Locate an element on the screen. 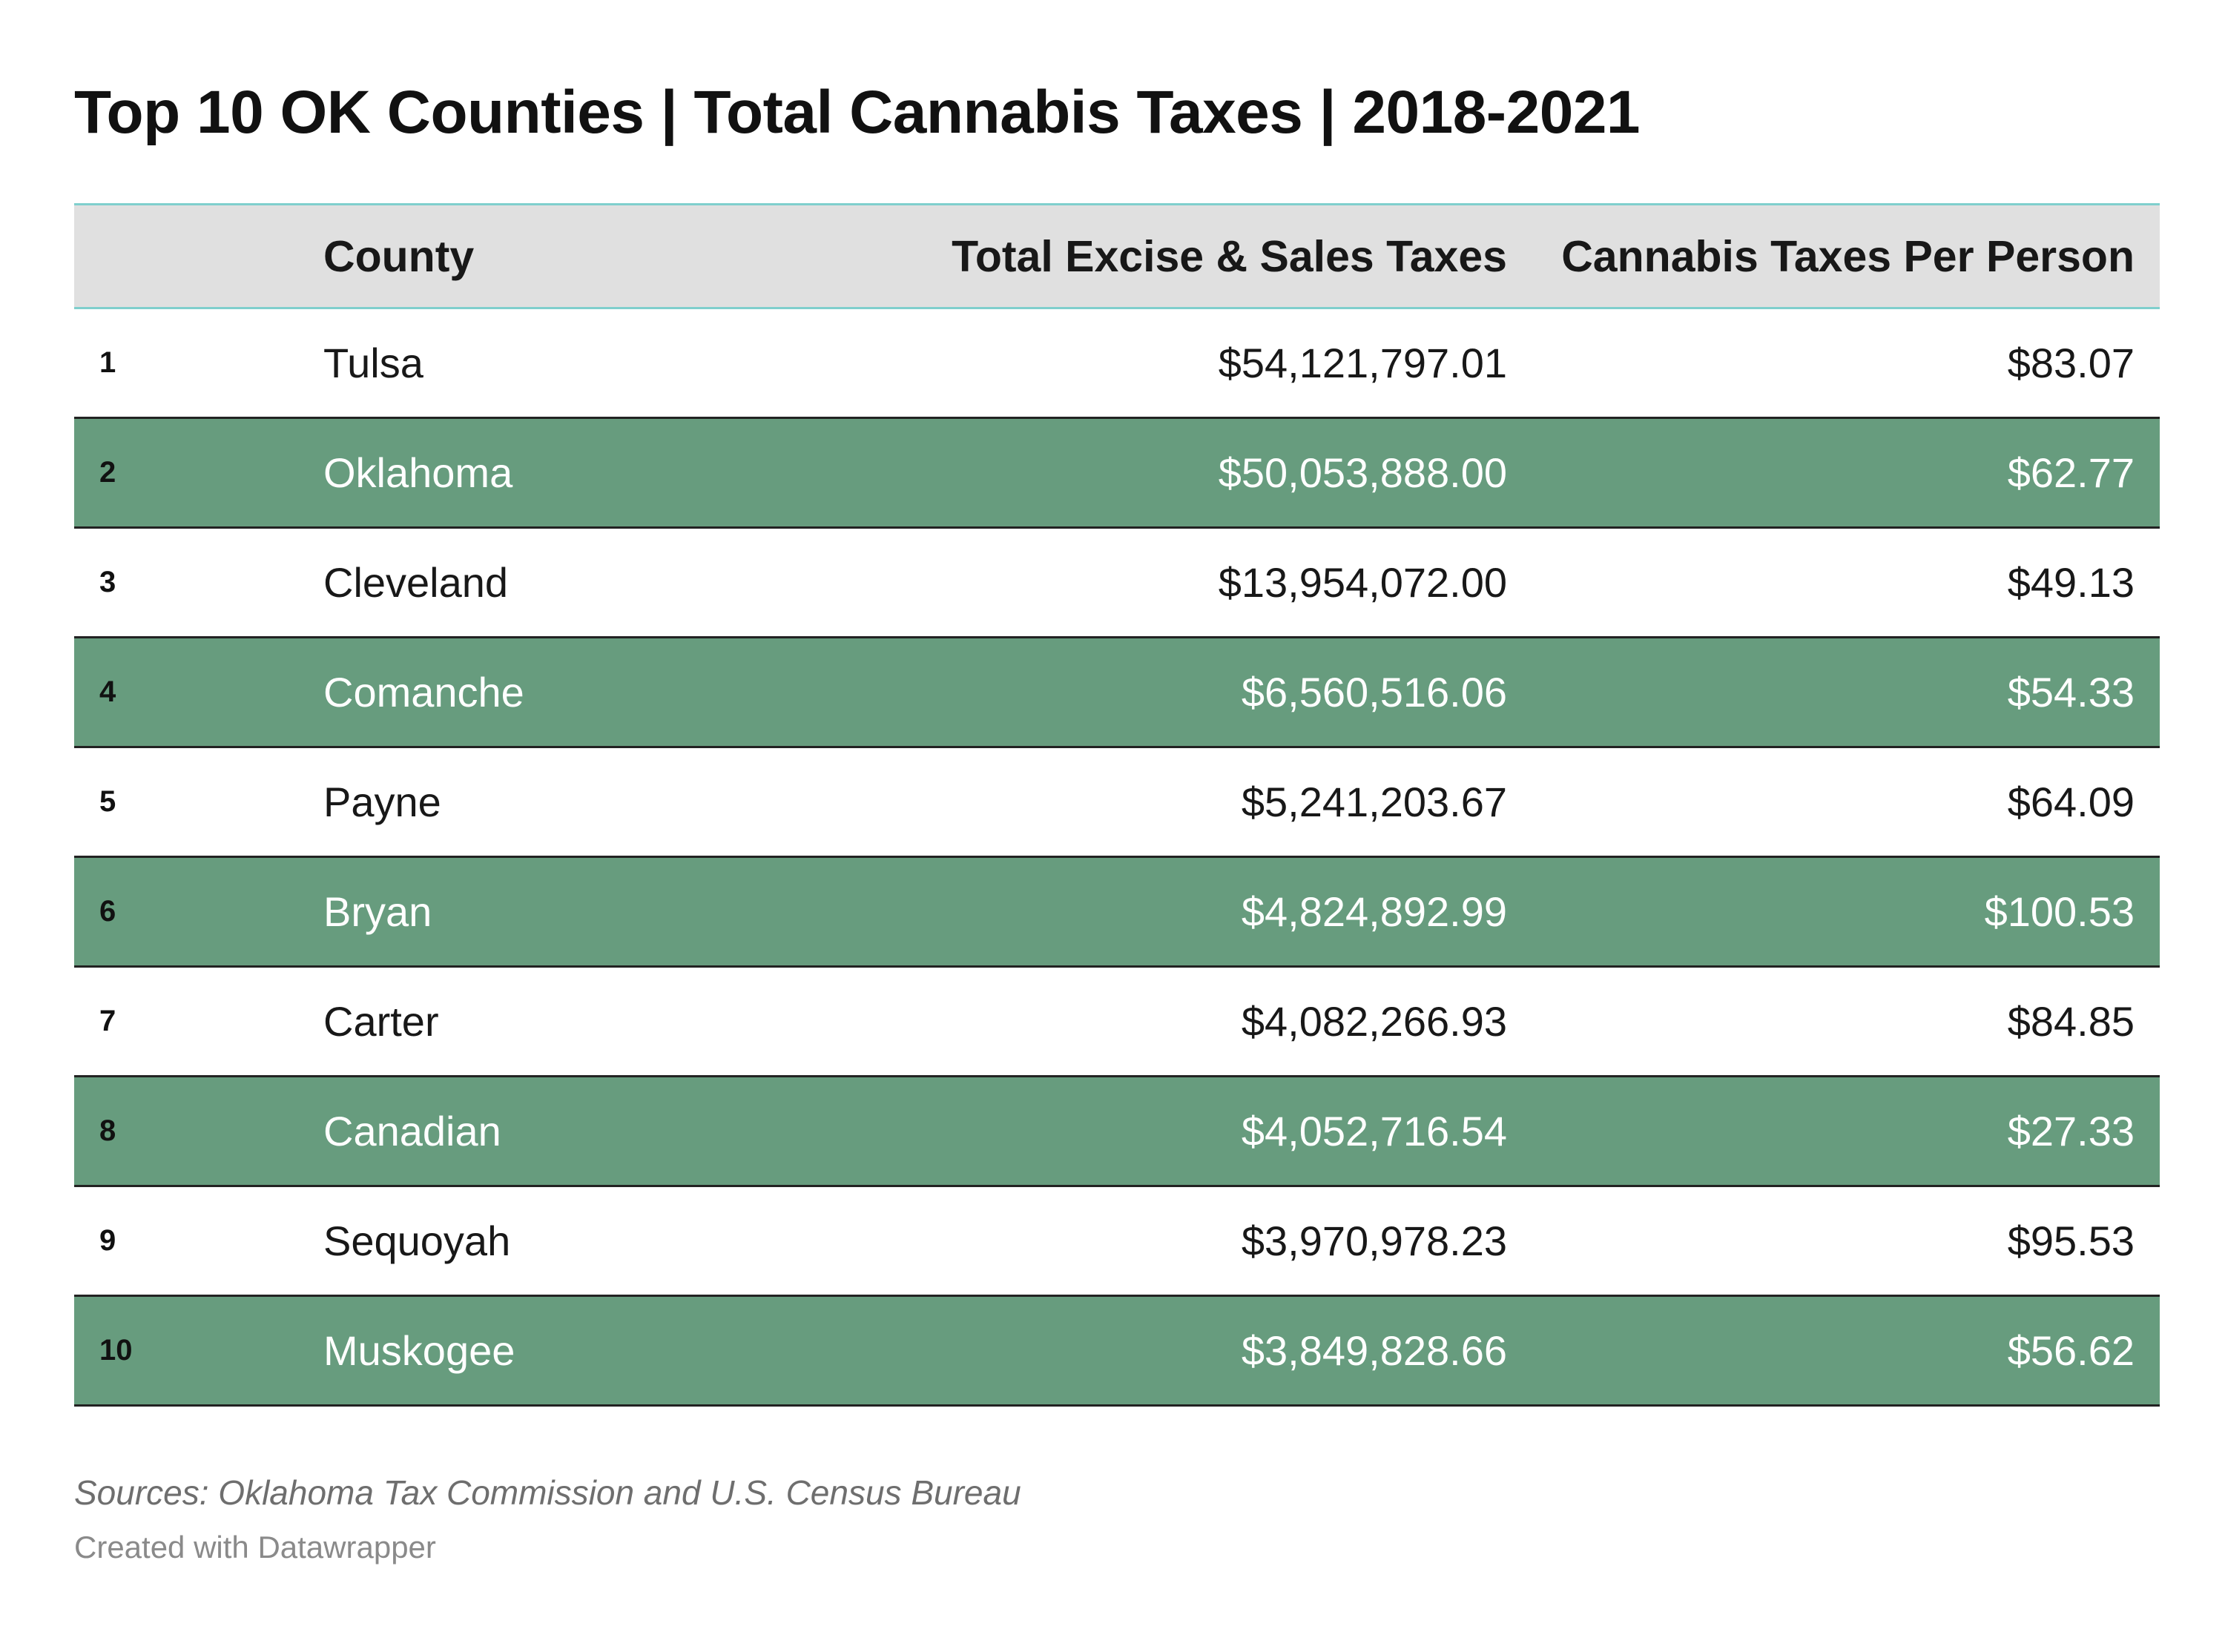 Image resolution: width=2225 pixels, height=1652 pixels. total-taxes-cell: $54,121,797.01 is located at coordinates (1115, 364).